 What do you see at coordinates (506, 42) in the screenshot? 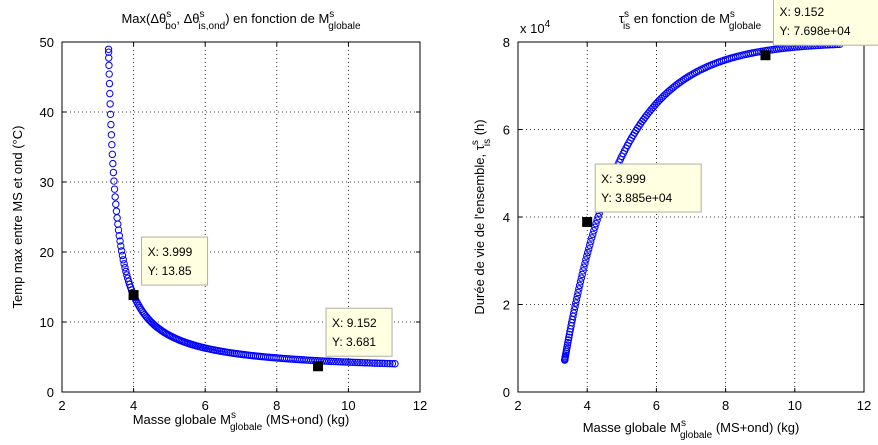
I see `y-tick-label: 8` at bounding box center [506, 42].